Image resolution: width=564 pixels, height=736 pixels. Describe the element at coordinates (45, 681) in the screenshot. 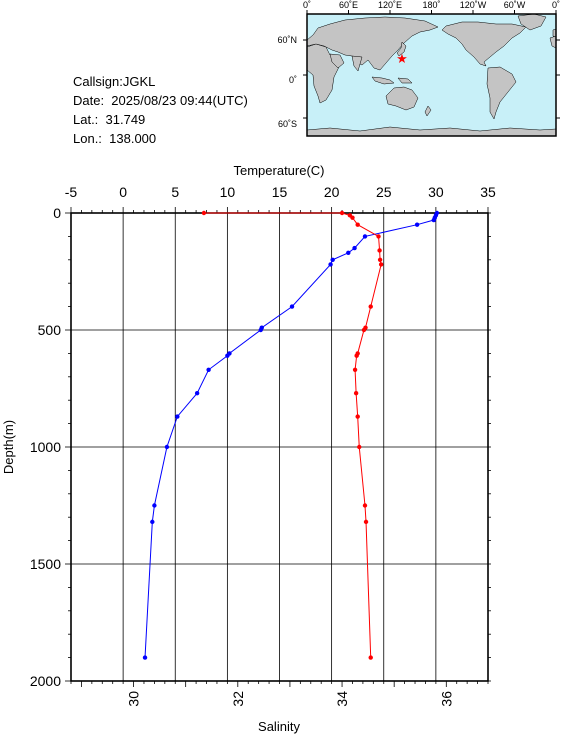

I see `depth-tick-label: 2000` at that location.